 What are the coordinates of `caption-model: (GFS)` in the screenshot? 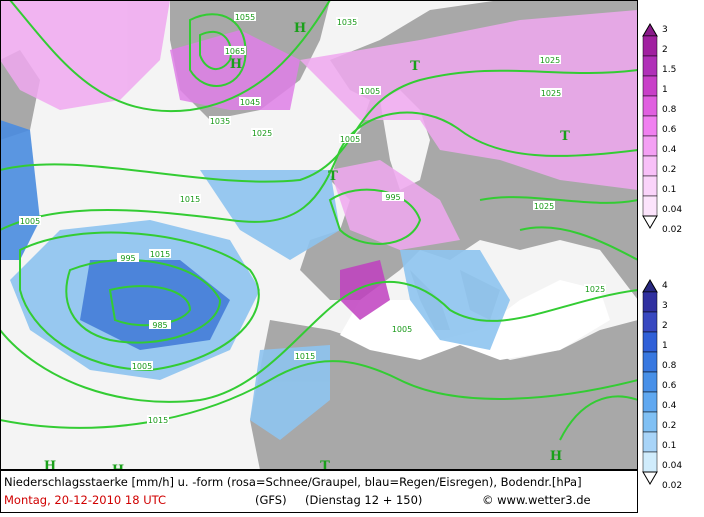 It's located at (271, 500).